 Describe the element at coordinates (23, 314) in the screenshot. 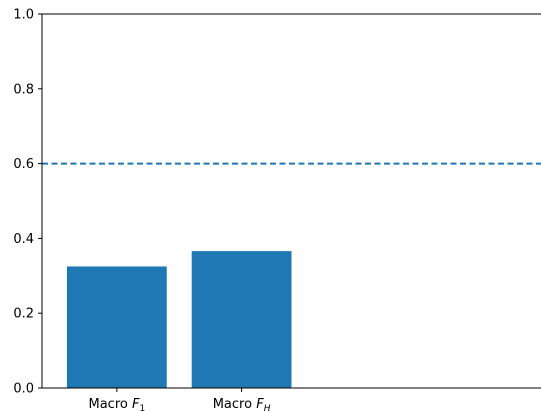

I see `y-tick-label: 0.2` at that location.